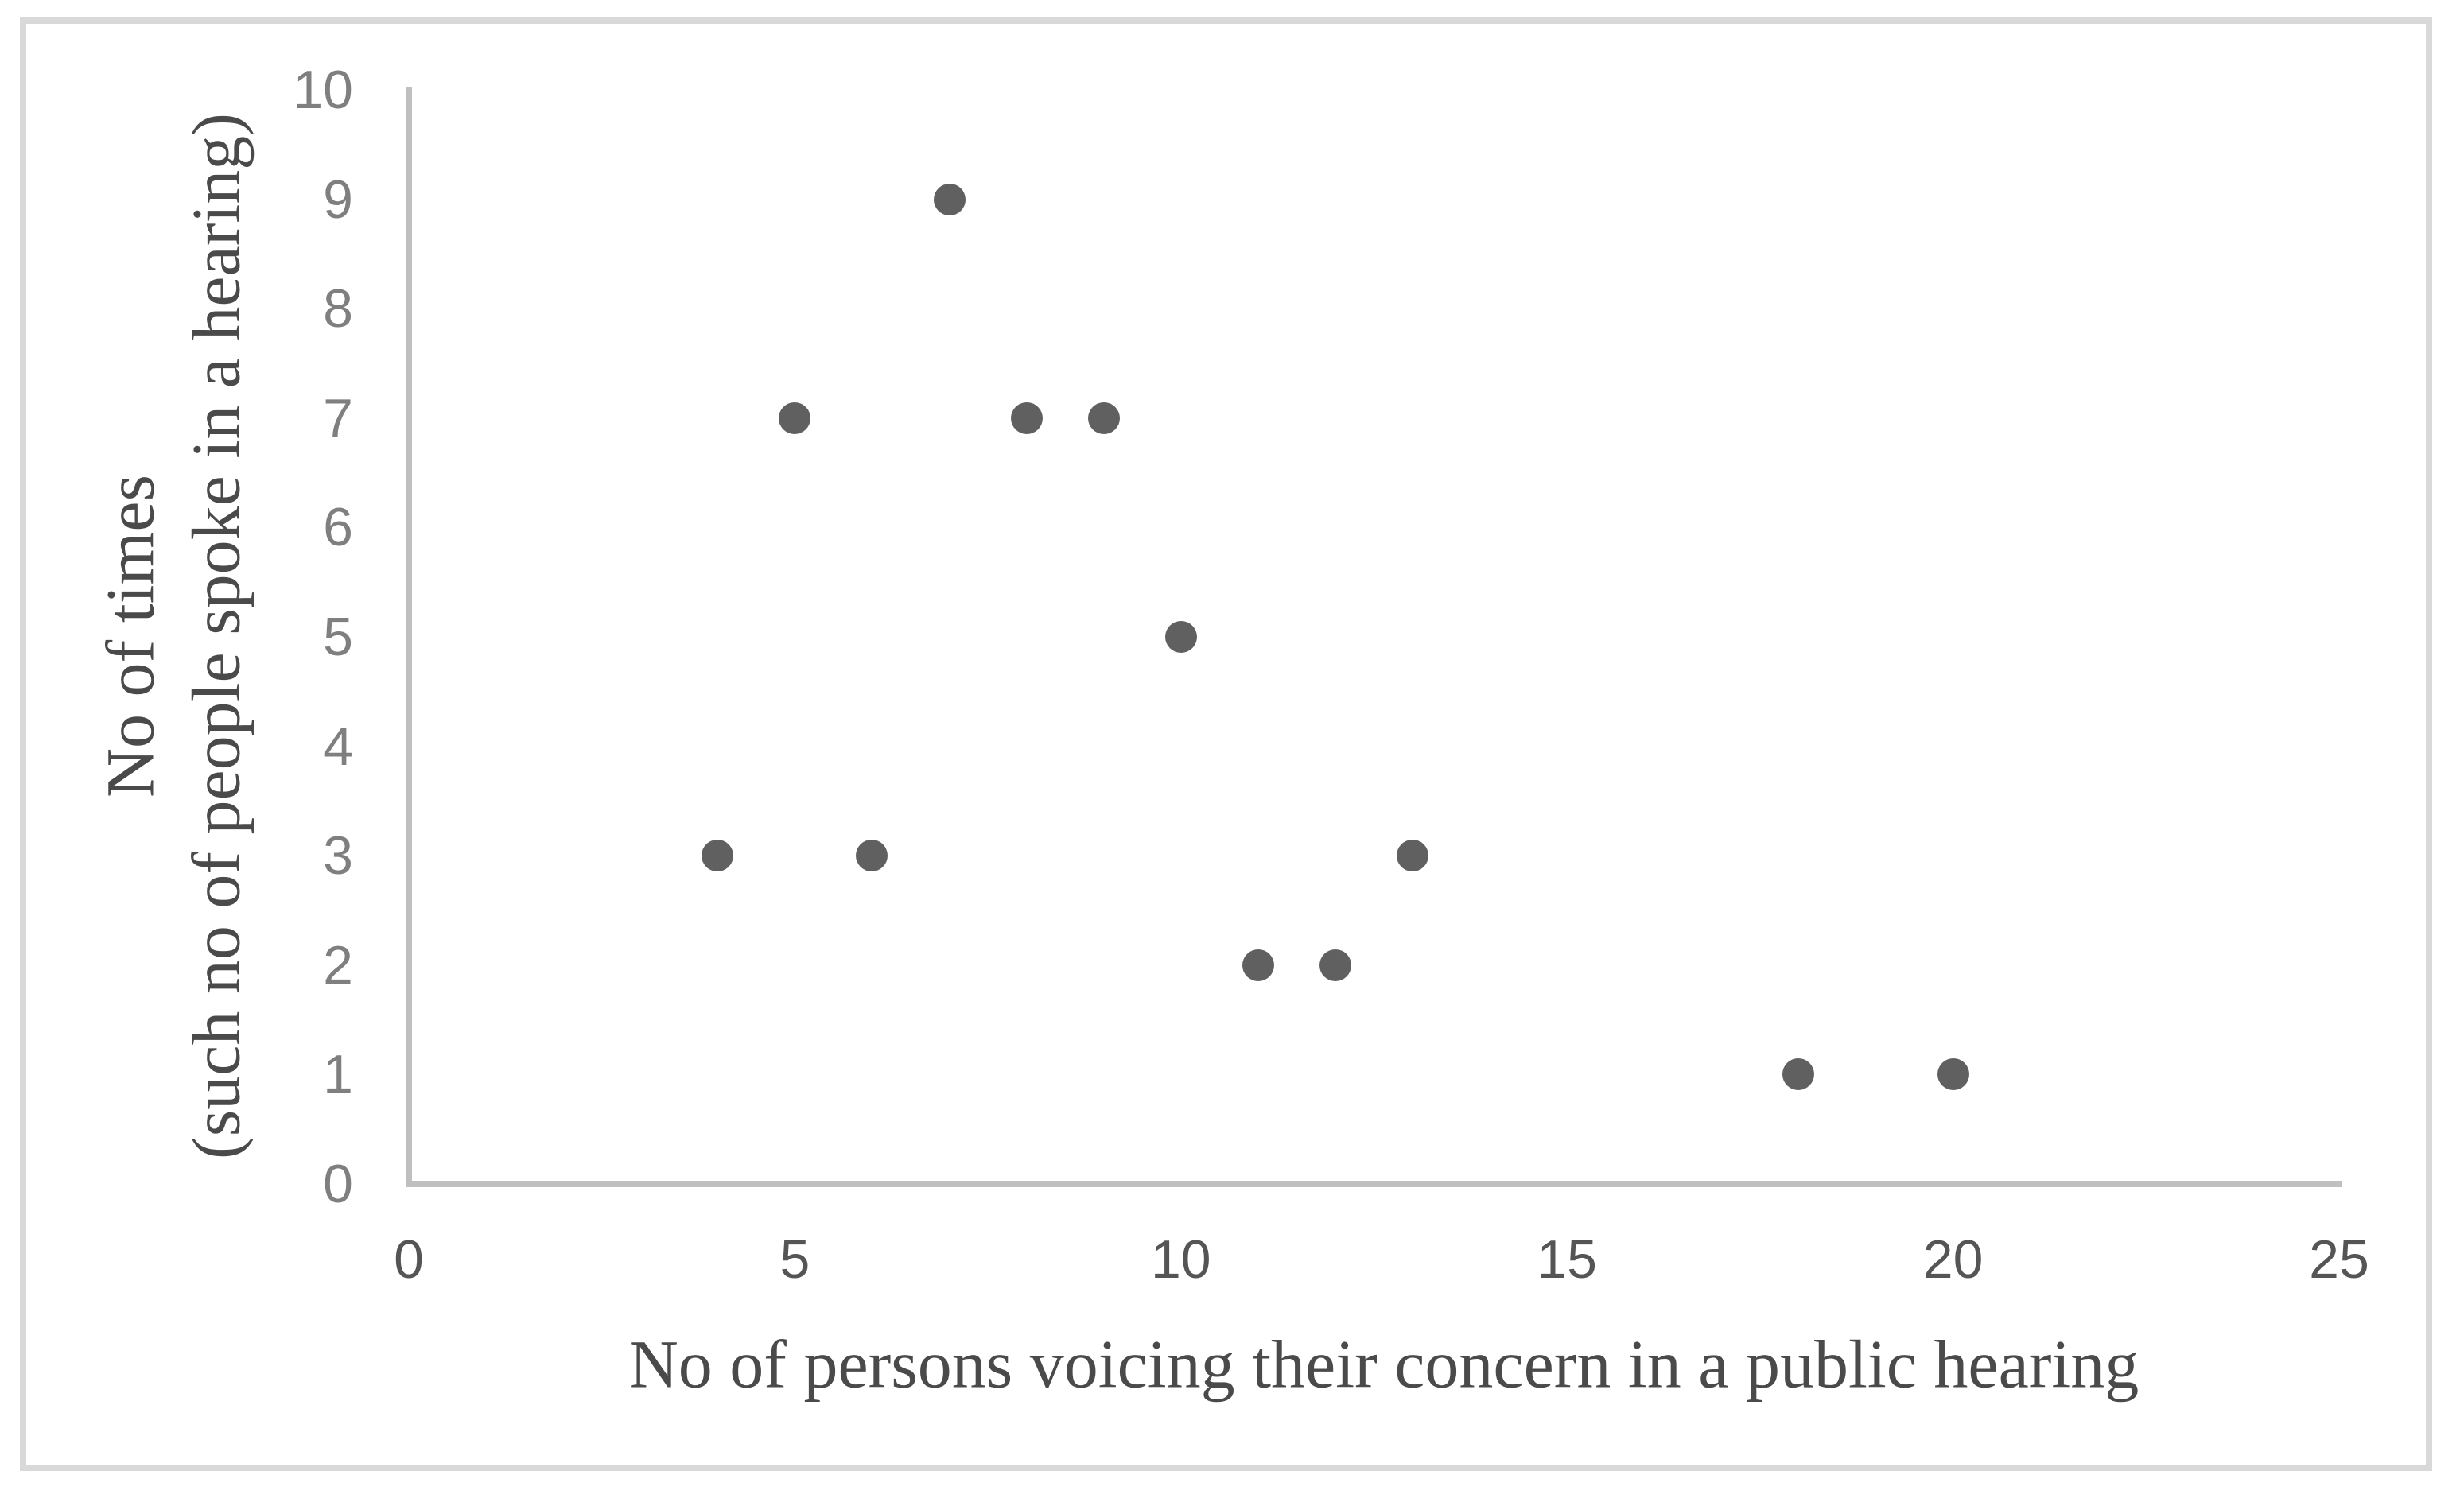  What do you see at coordinates (1953, 1259) in the screenshot?
I see `x-tick-label: 20` at bounding box center [1953, 1259].